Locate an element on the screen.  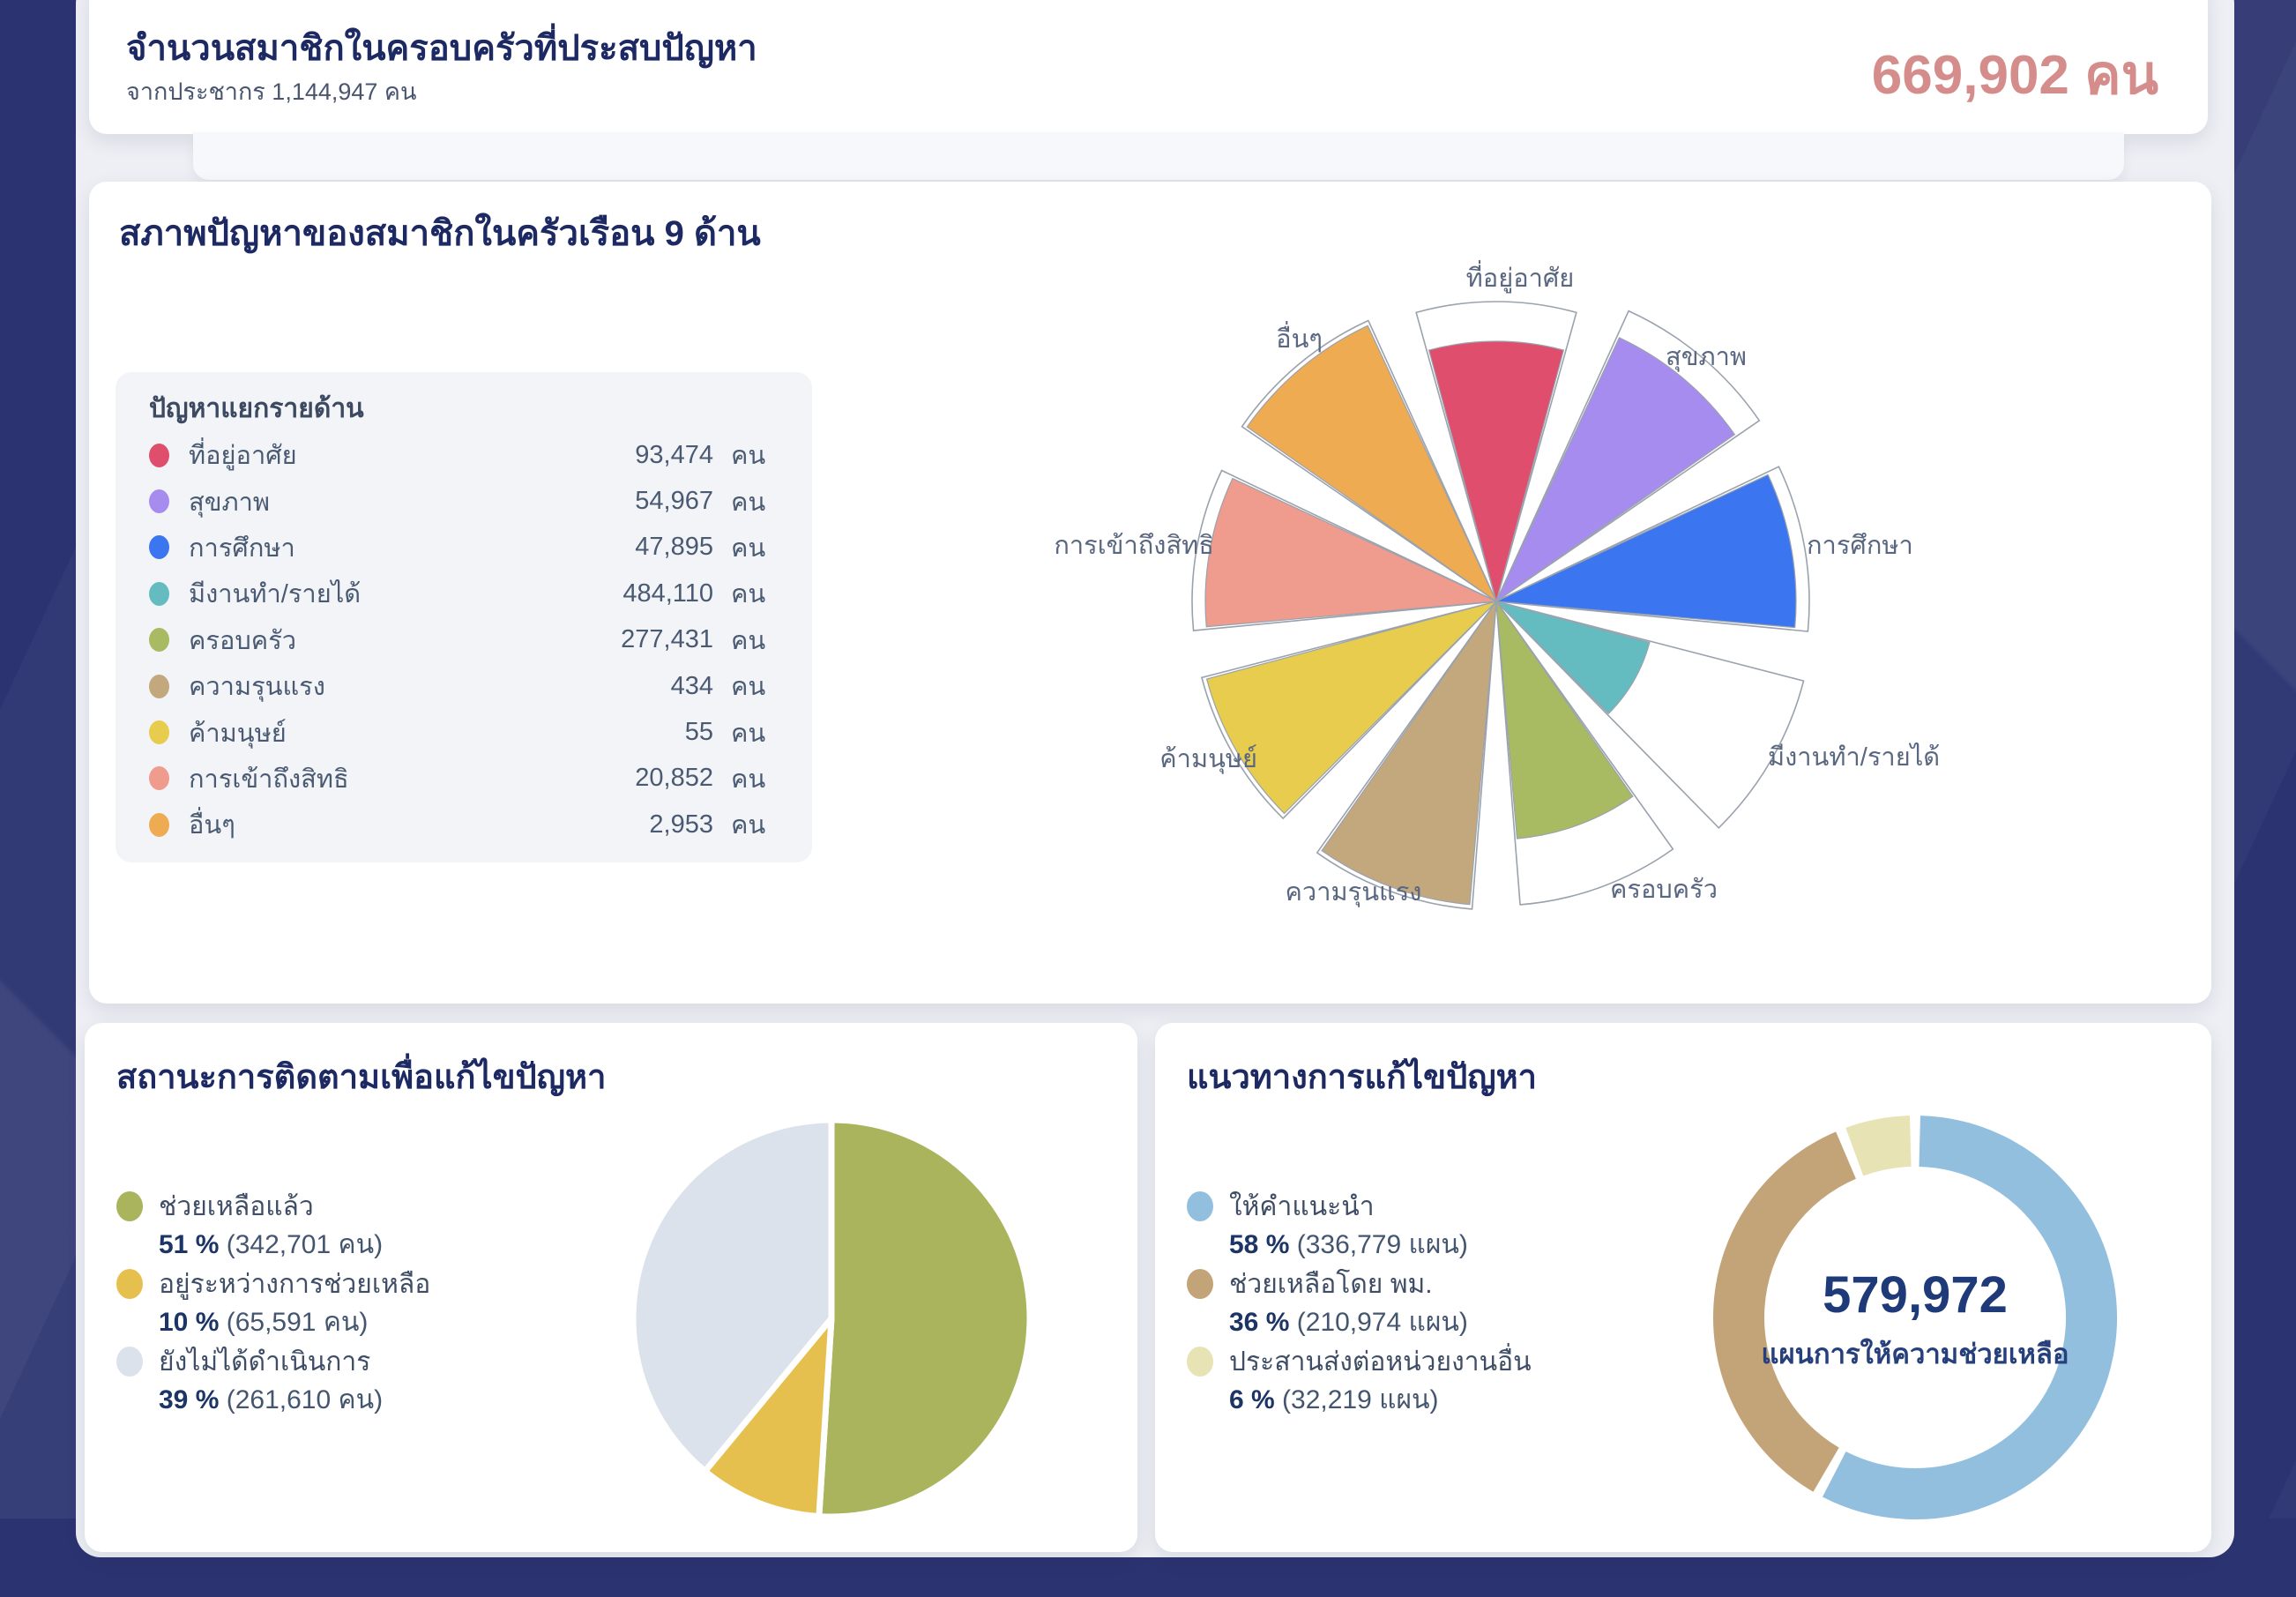
legend-percent: 10 % is located at coordinates (189, 1322).